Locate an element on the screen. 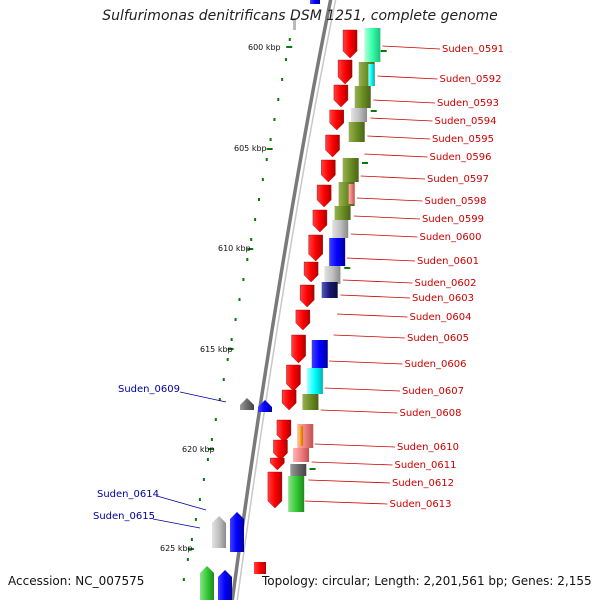 The height and width of the screenshot is (600, 600). forward-gene-label: Suden_0614 is located at coordinates (128, 494).